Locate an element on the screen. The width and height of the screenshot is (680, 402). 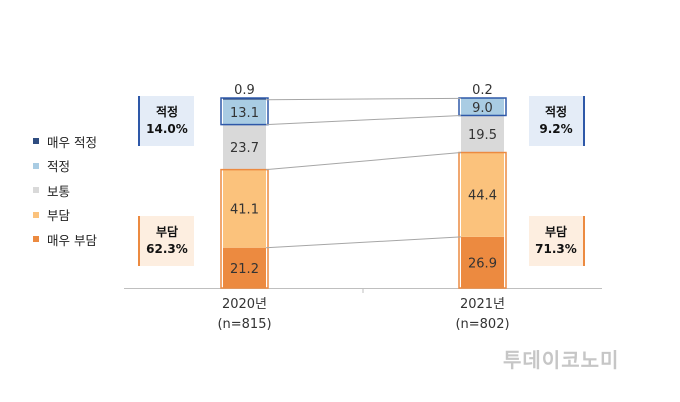
data-label-4-2: 44.4 is located at coordinates (482, 196).